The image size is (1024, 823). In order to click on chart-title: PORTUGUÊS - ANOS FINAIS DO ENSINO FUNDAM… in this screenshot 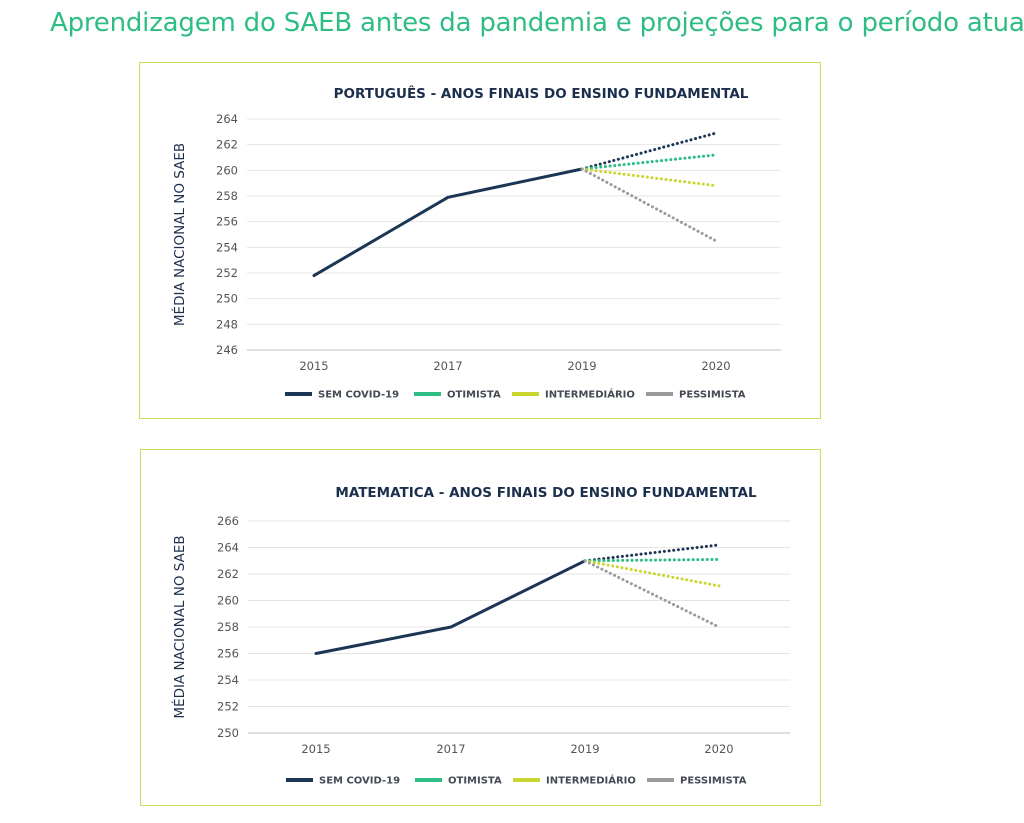, I will do `click(541, 93)`.